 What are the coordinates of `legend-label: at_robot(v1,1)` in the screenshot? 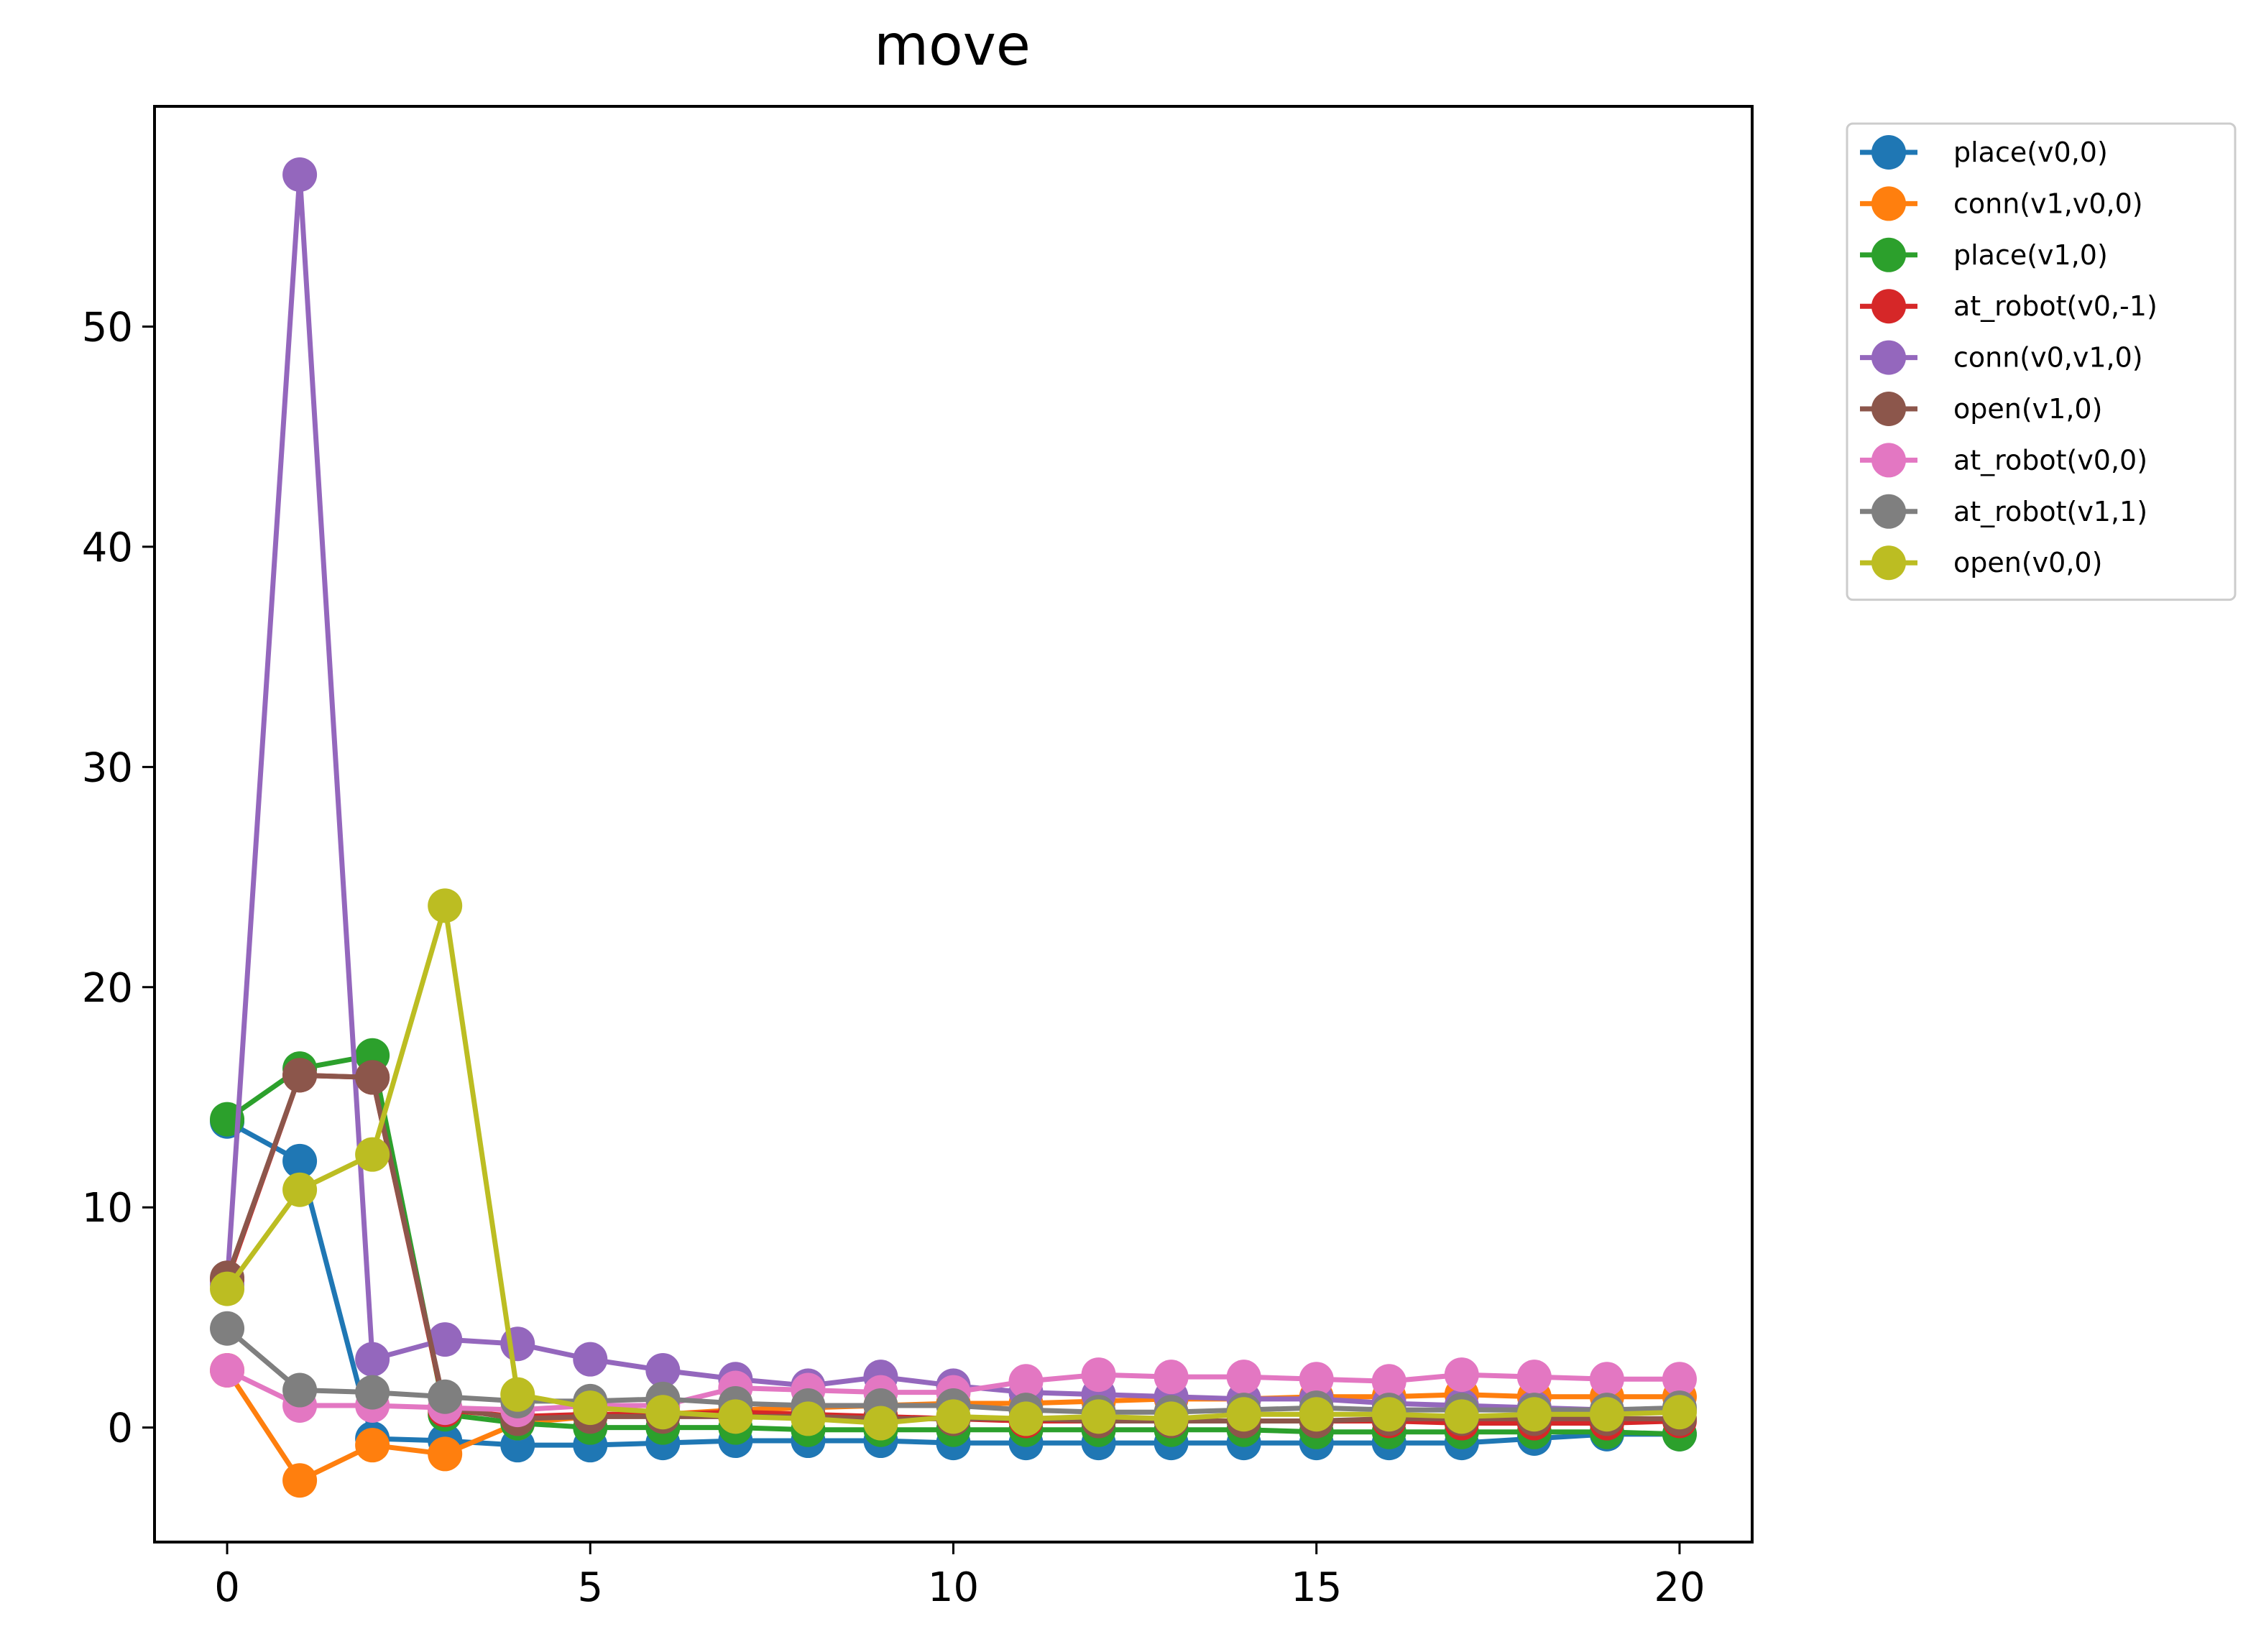 It's located at (2050, 512).